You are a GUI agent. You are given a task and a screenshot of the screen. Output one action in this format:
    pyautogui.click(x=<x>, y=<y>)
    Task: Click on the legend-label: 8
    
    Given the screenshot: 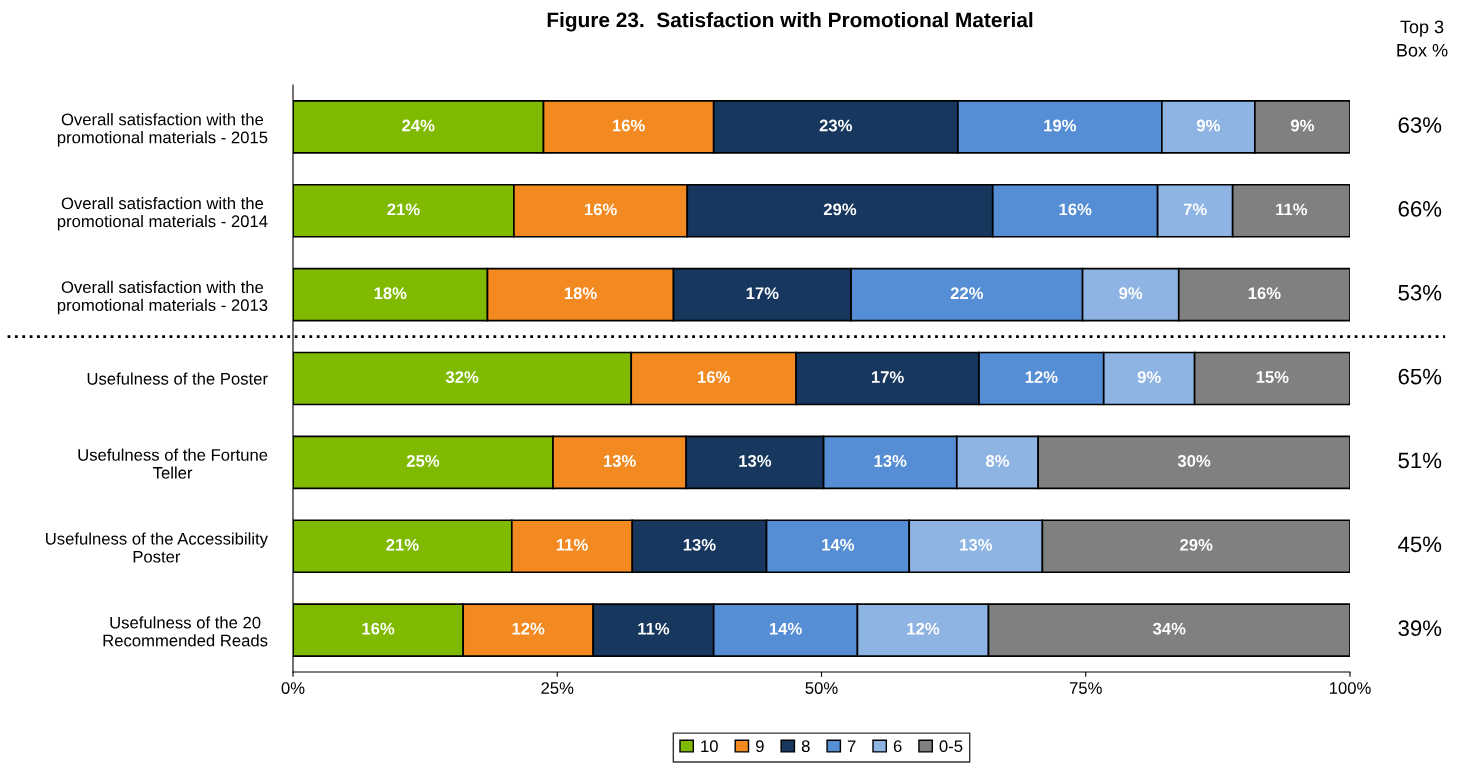 What is the action you would take?
    pyautogui.click(x=805, y=746)
    